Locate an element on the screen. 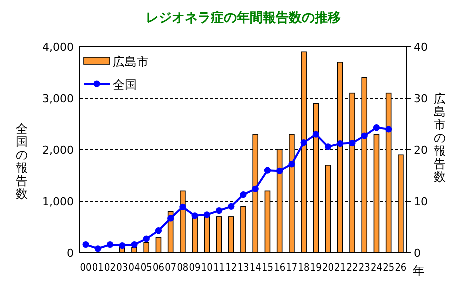  x-tick-label: 13 is located at coordinates (245, 268).